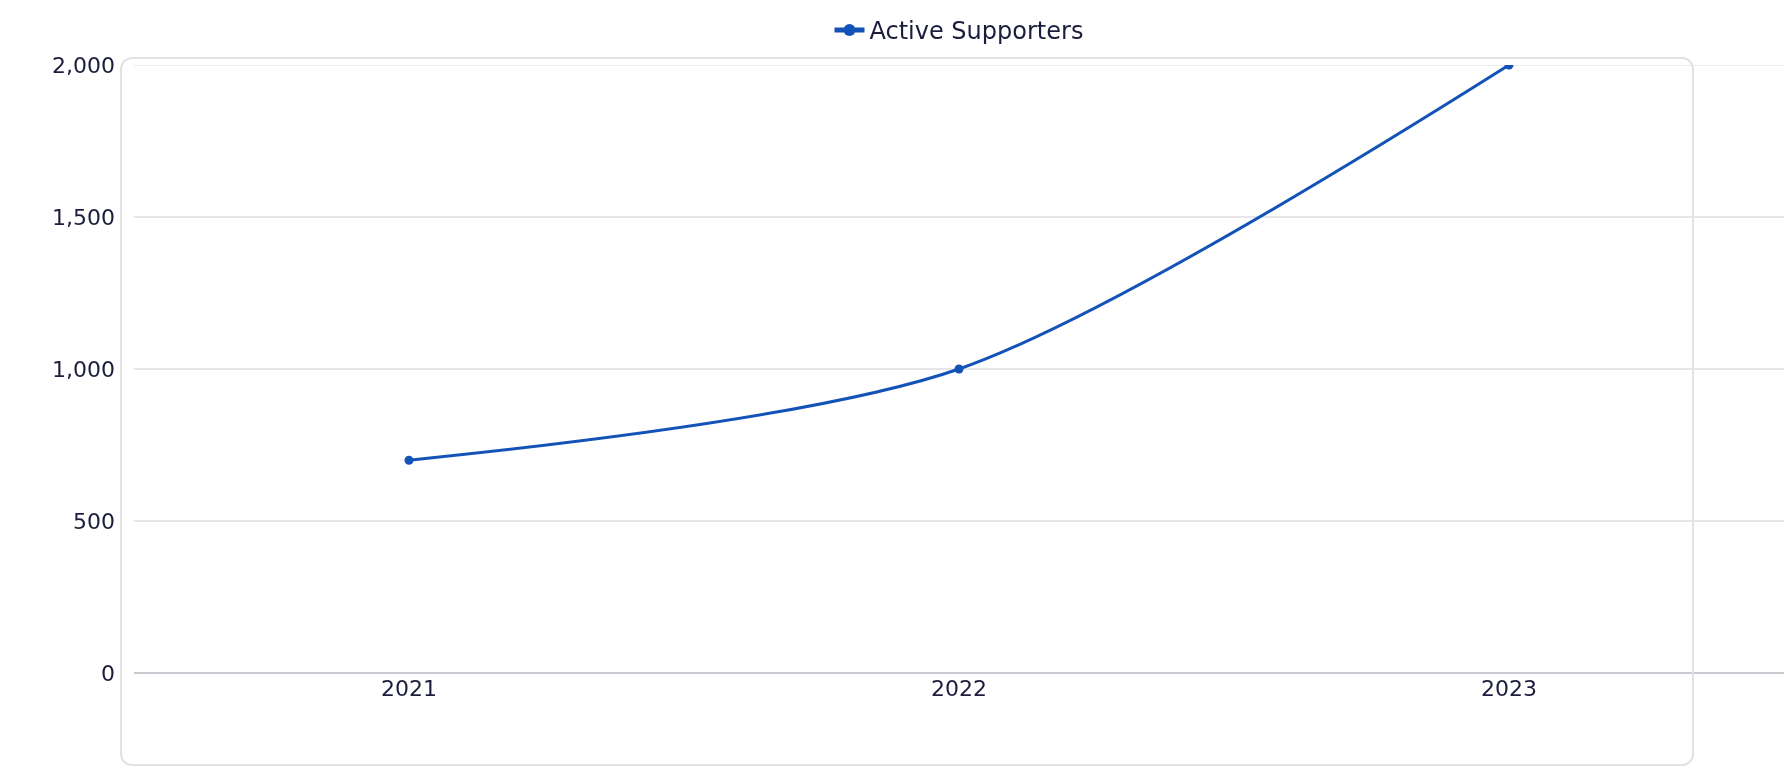 Image resolution: width=1784 pixels, height=768 pixels. Describe the element at coordinates (83, 65) in the screenshot. I see `y-tick-label: 2,000` at that location.